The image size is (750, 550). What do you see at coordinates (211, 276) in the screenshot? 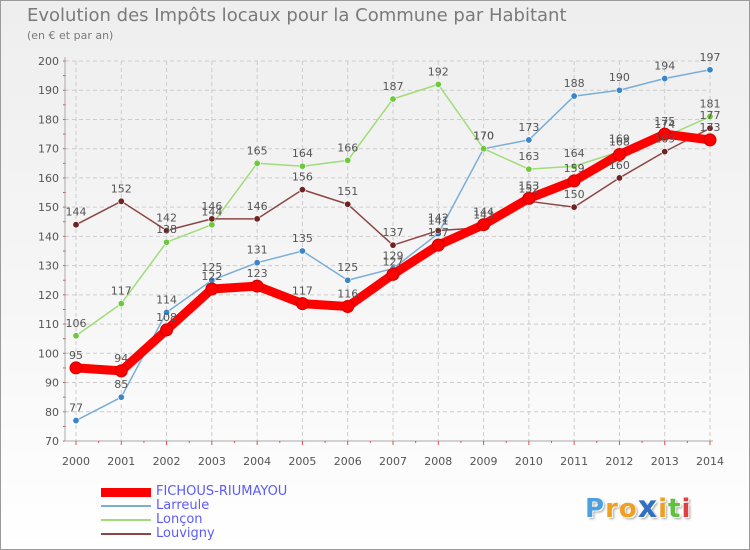
I see `data-label: 122` at bounding box center [211, 276].